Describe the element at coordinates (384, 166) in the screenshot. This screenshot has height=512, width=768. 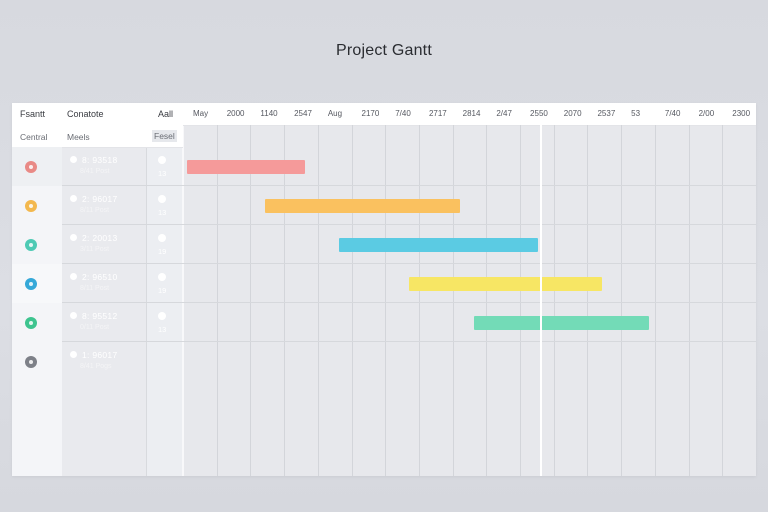
I see `task-row: 8: 93518 8/41 Post 13` at that location.